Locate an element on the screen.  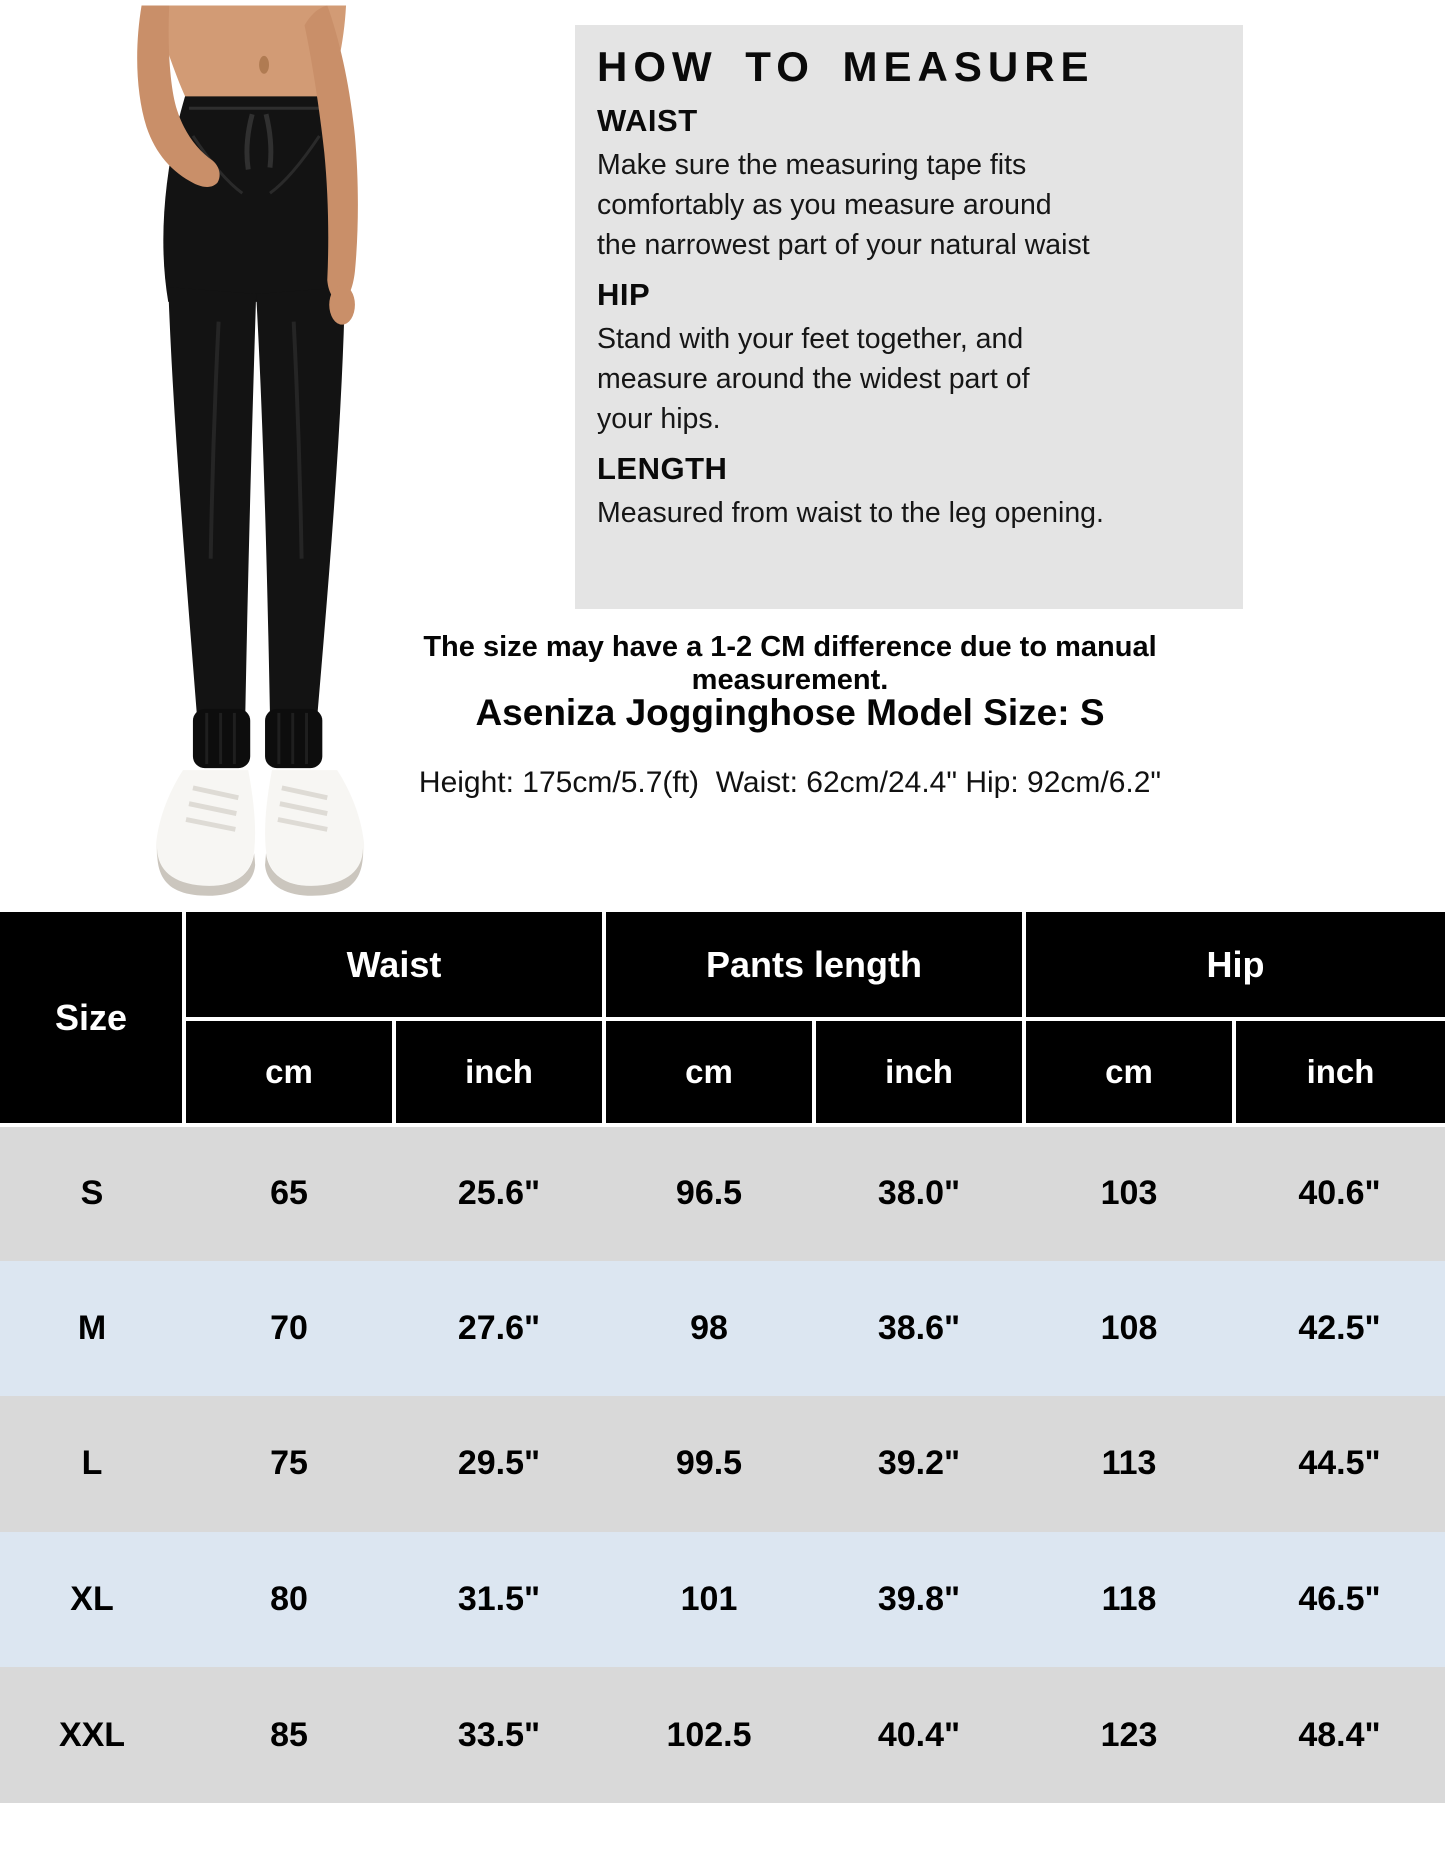
length-heading: LENGTH is located at coordinates (662, 468).